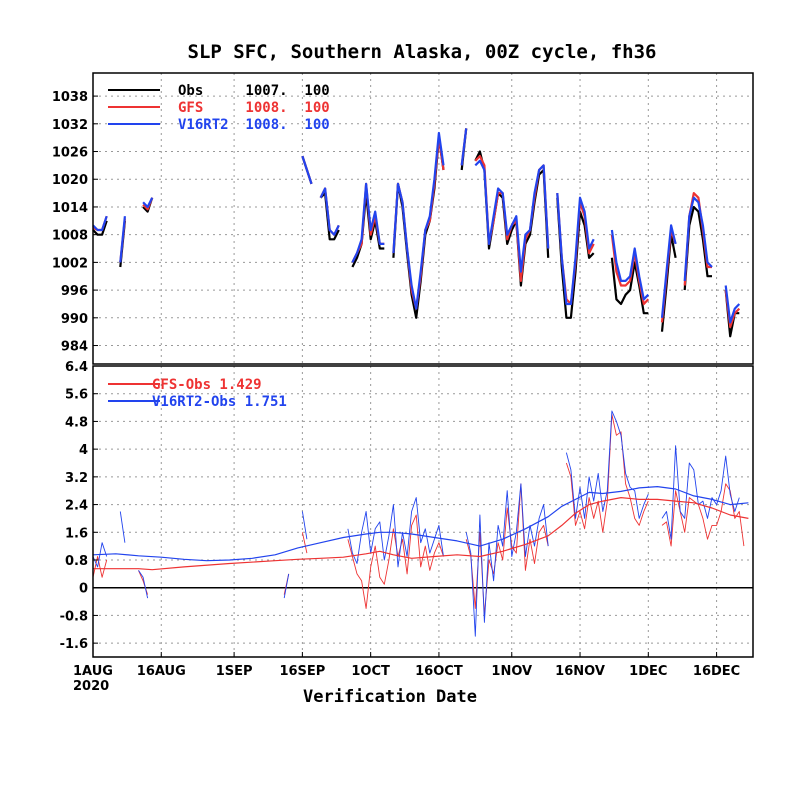 The height and width of the screenshot is (800, 800). Describe the element at coordinates (580, 671) in the screenshot. I see `x-tick-label: 16NOV` at that location.